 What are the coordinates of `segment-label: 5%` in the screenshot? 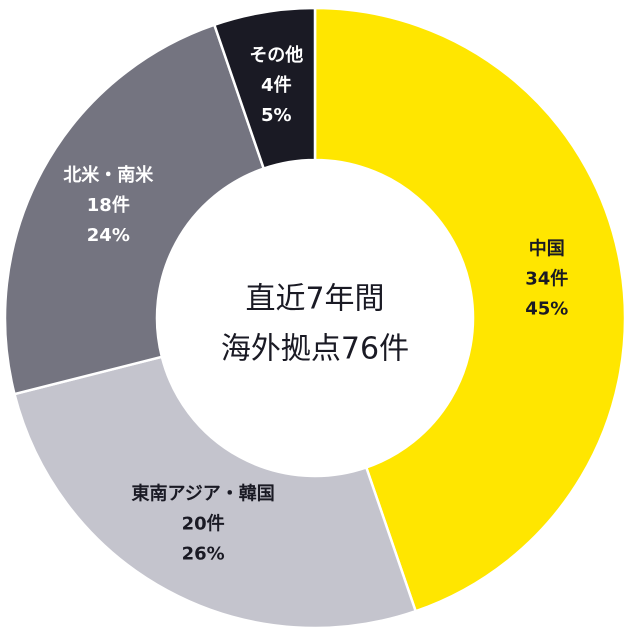 It's located at (276, 115).